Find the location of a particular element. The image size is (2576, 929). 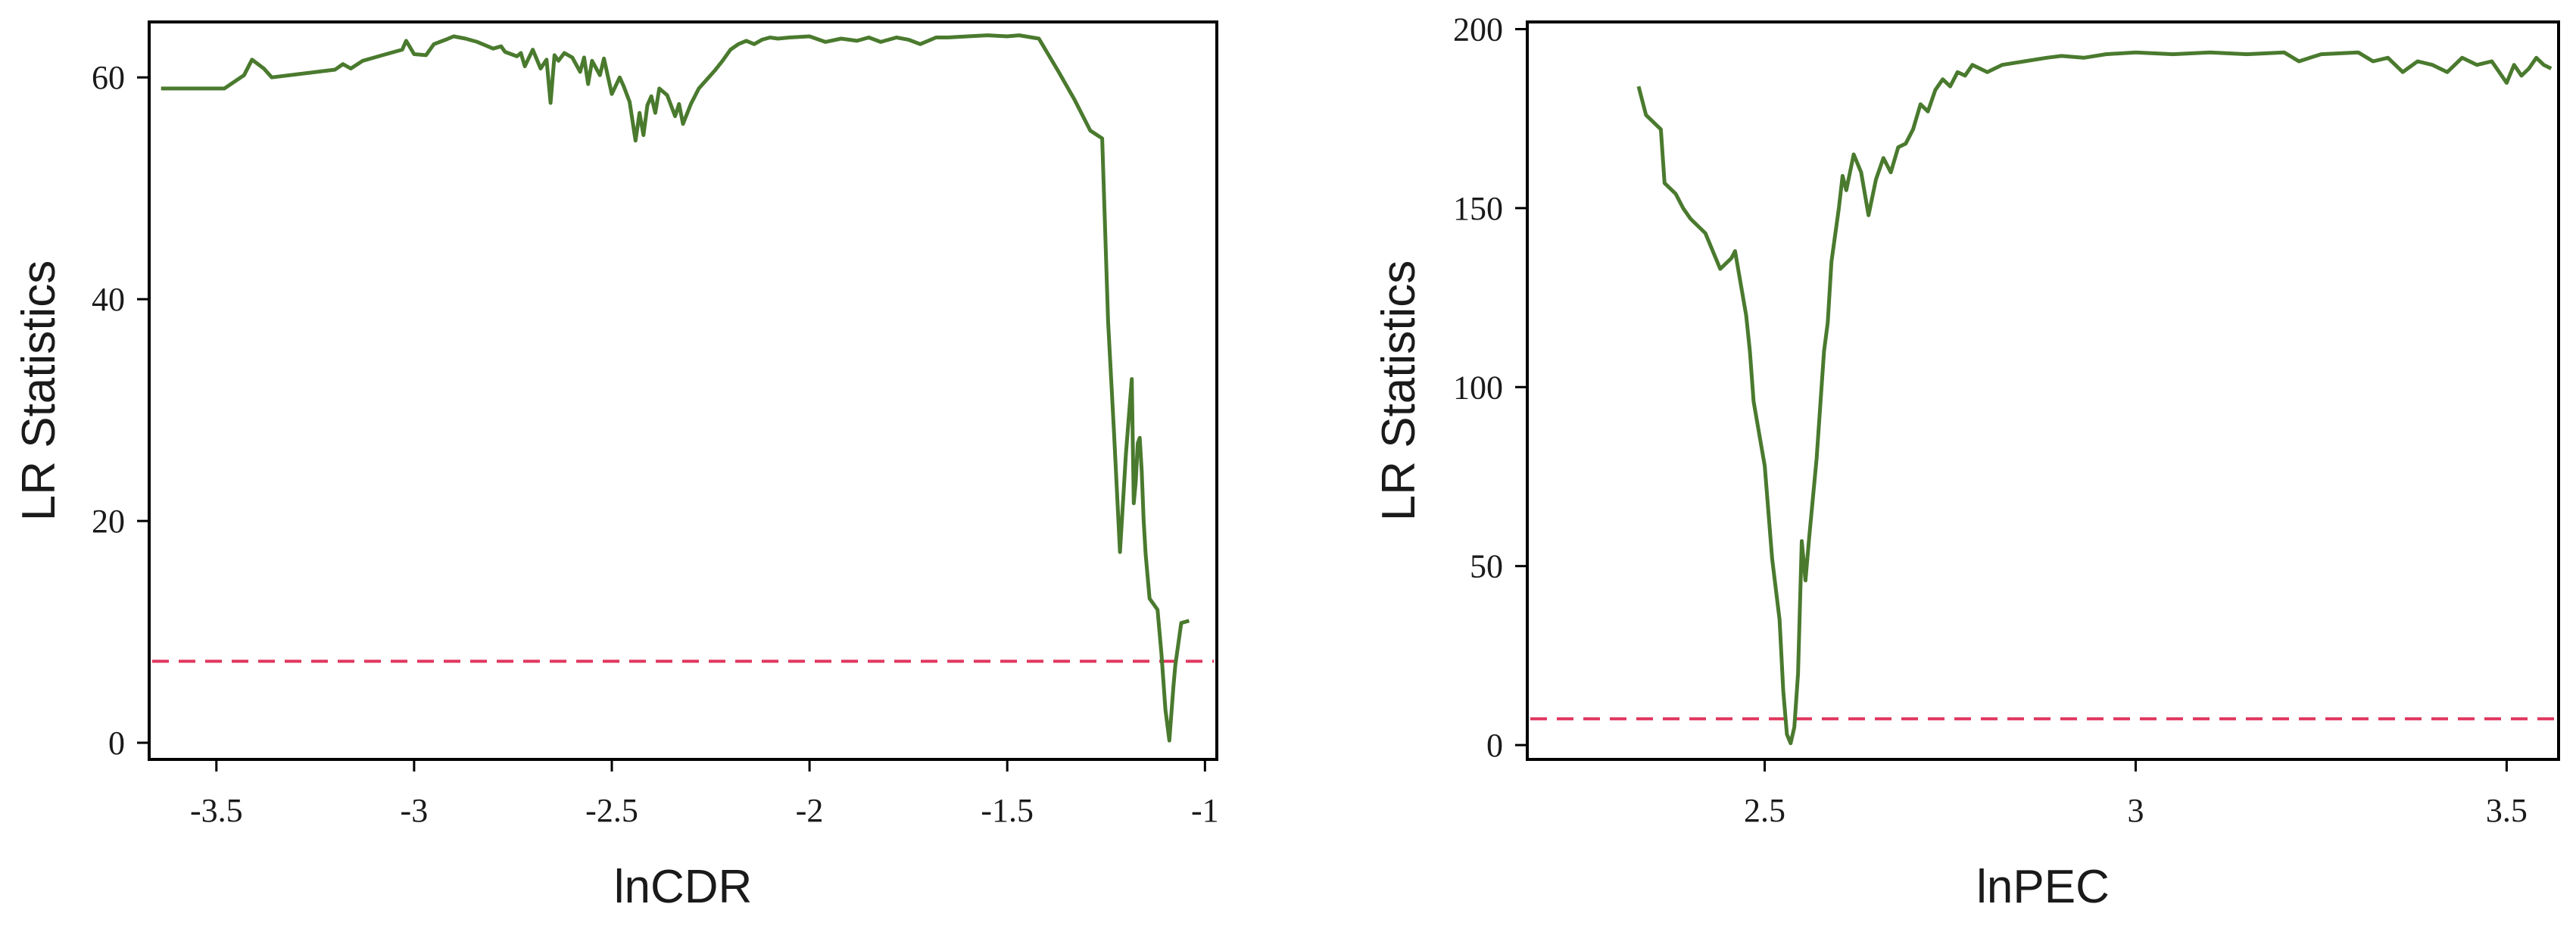

x-tick-label: -1.5 is located at coordinates (1007, 810).